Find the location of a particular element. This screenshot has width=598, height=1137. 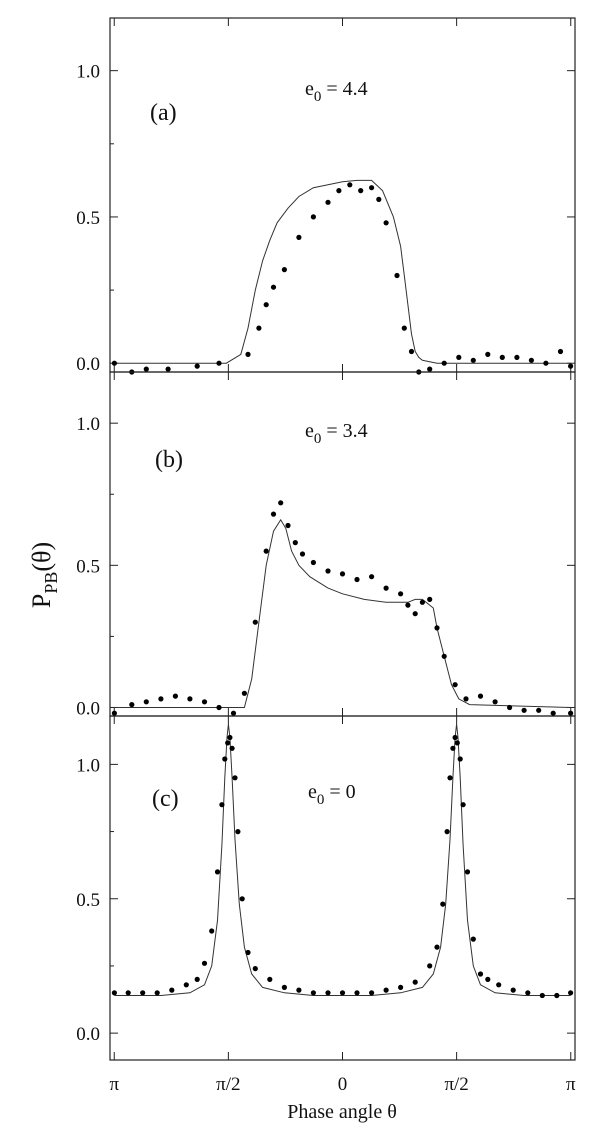

x-tick-label: 0 is located at coordinates (343, 1084).